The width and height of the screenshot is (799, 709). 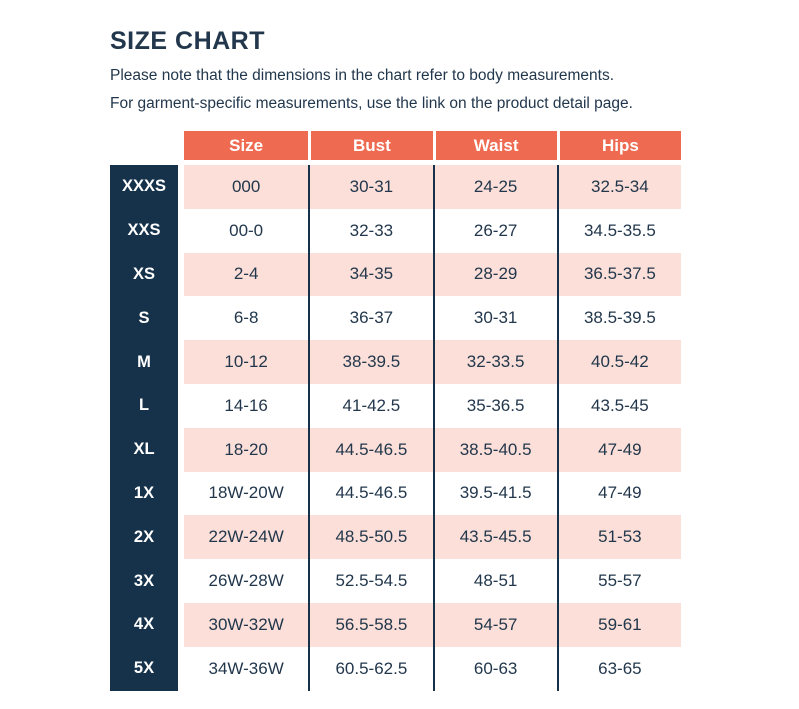 I want to click on waist-cell: 28-29, so click(x=494, y=274).